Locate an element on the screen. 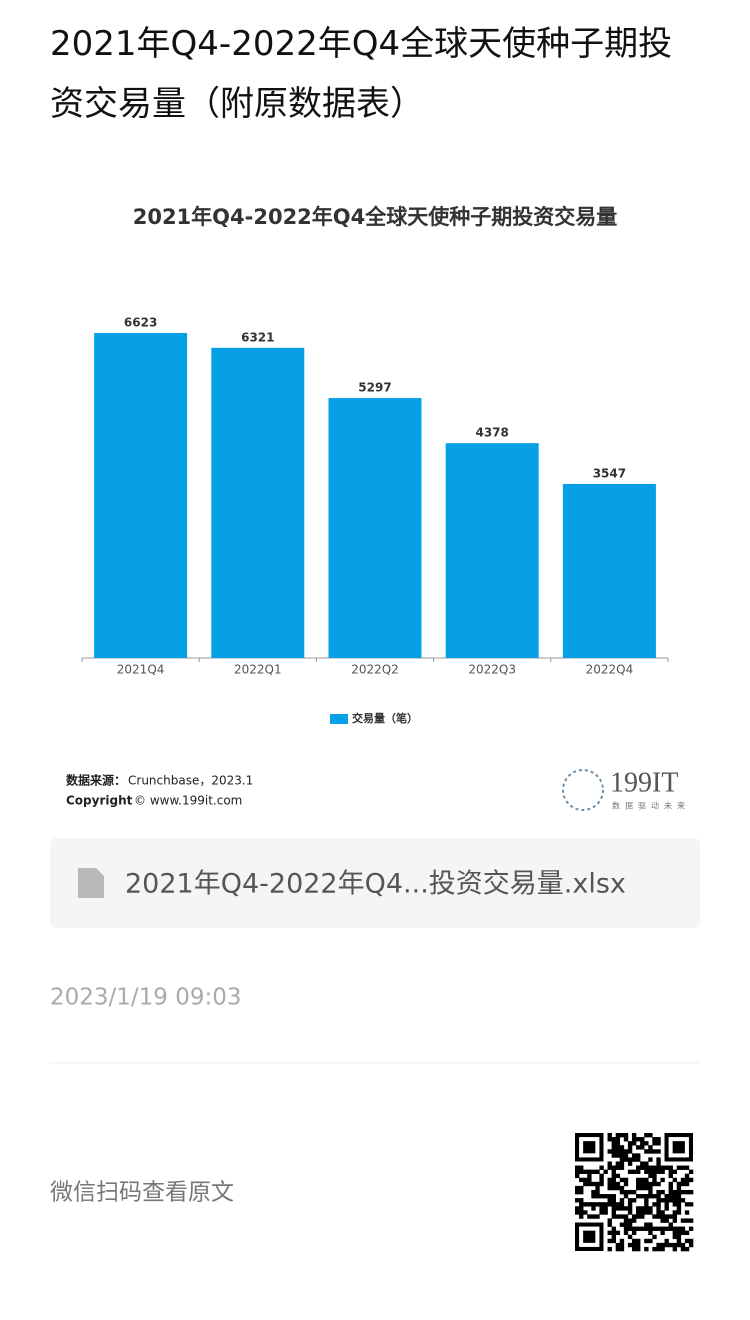 This screenshot has width=750, height=1320. data-label: 6623 is located at coordinates (140, 323).